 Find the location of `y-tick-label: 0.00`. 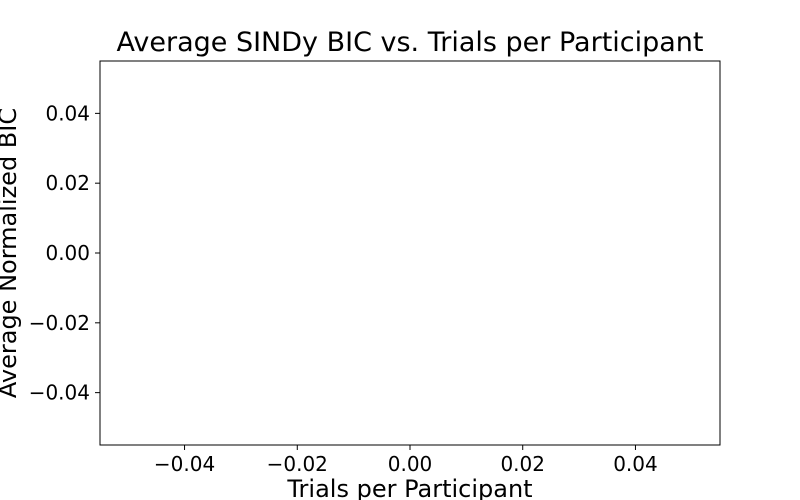

y-tick-label: 0.00 is located at coordinates (67, 253).